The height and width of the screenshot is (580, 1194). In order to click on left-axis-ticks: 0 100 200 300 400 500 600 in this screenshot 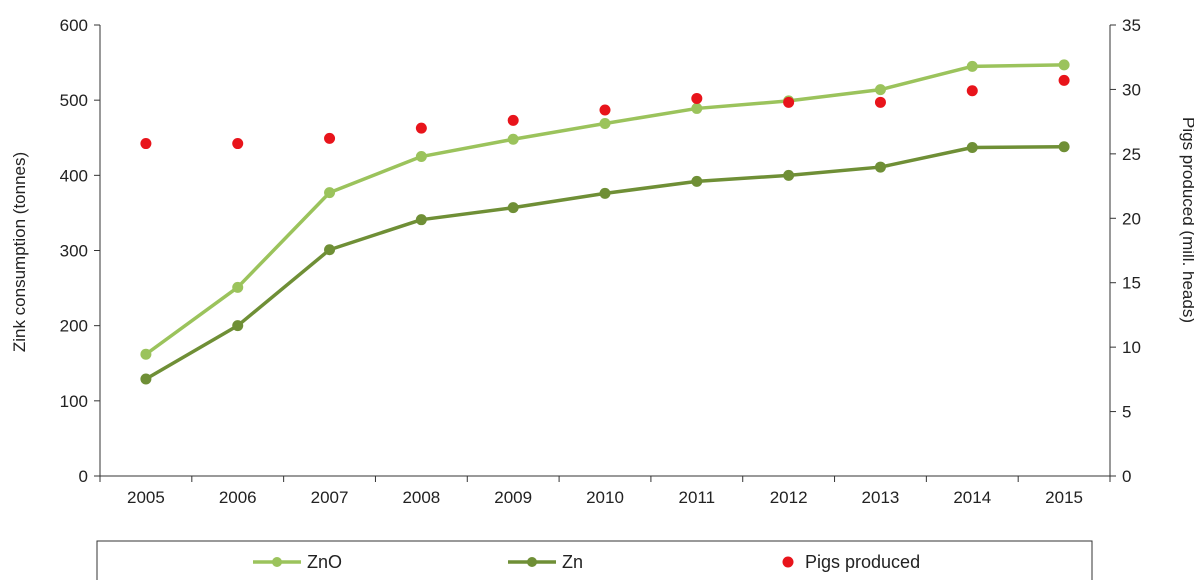, I will do `click(80, 251)`.